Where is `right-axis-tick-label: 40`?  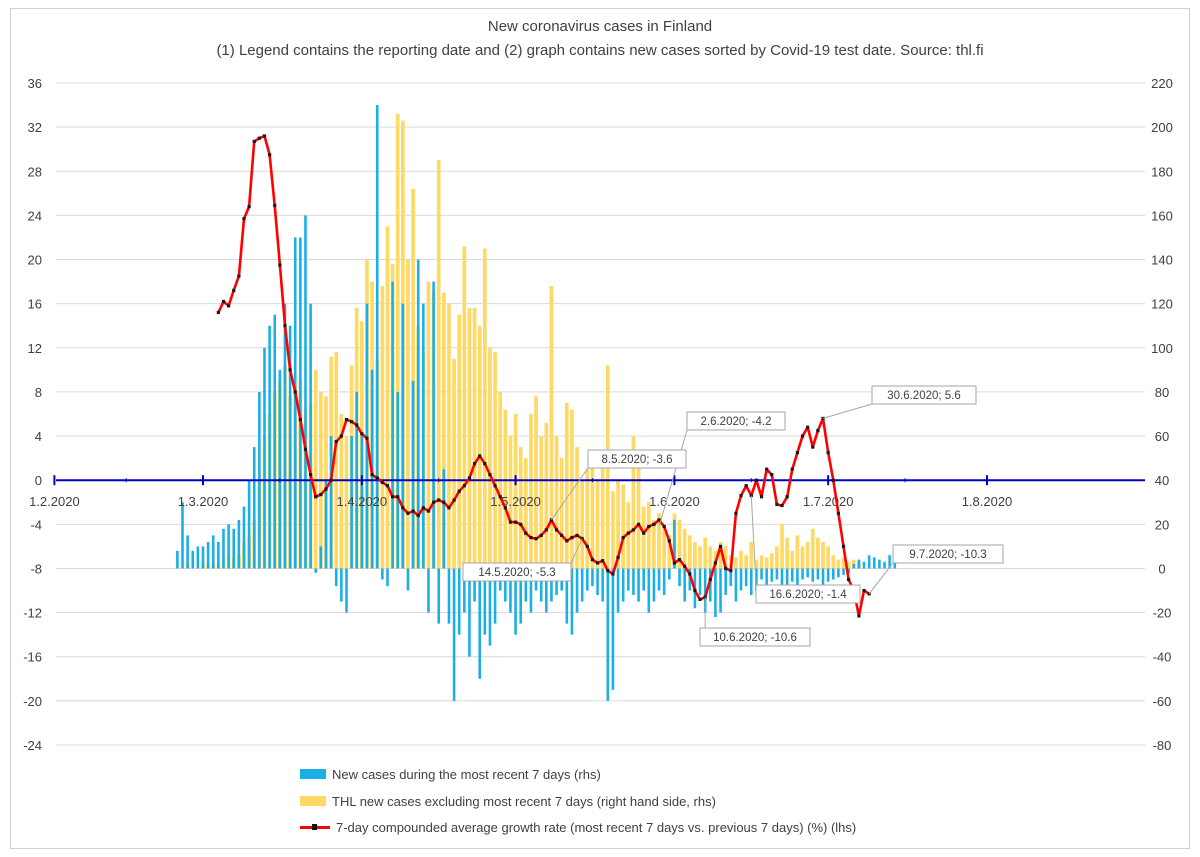 right-axis-tick-label: 40 is located at coordinates (1162, 480).